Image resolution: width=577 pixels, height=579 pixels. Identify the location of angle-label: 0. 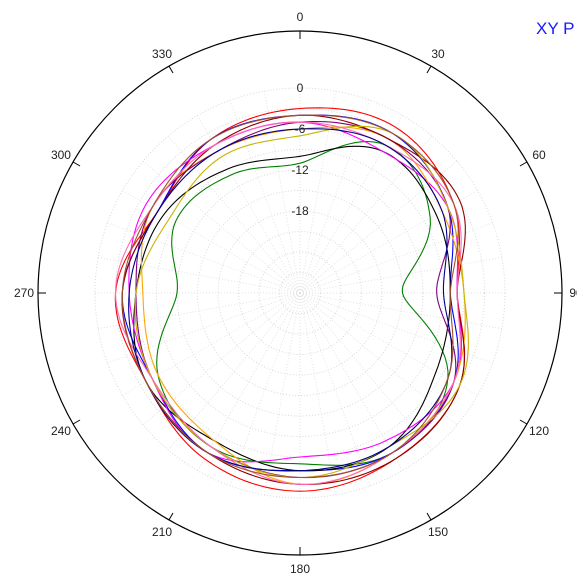
(300, 17).